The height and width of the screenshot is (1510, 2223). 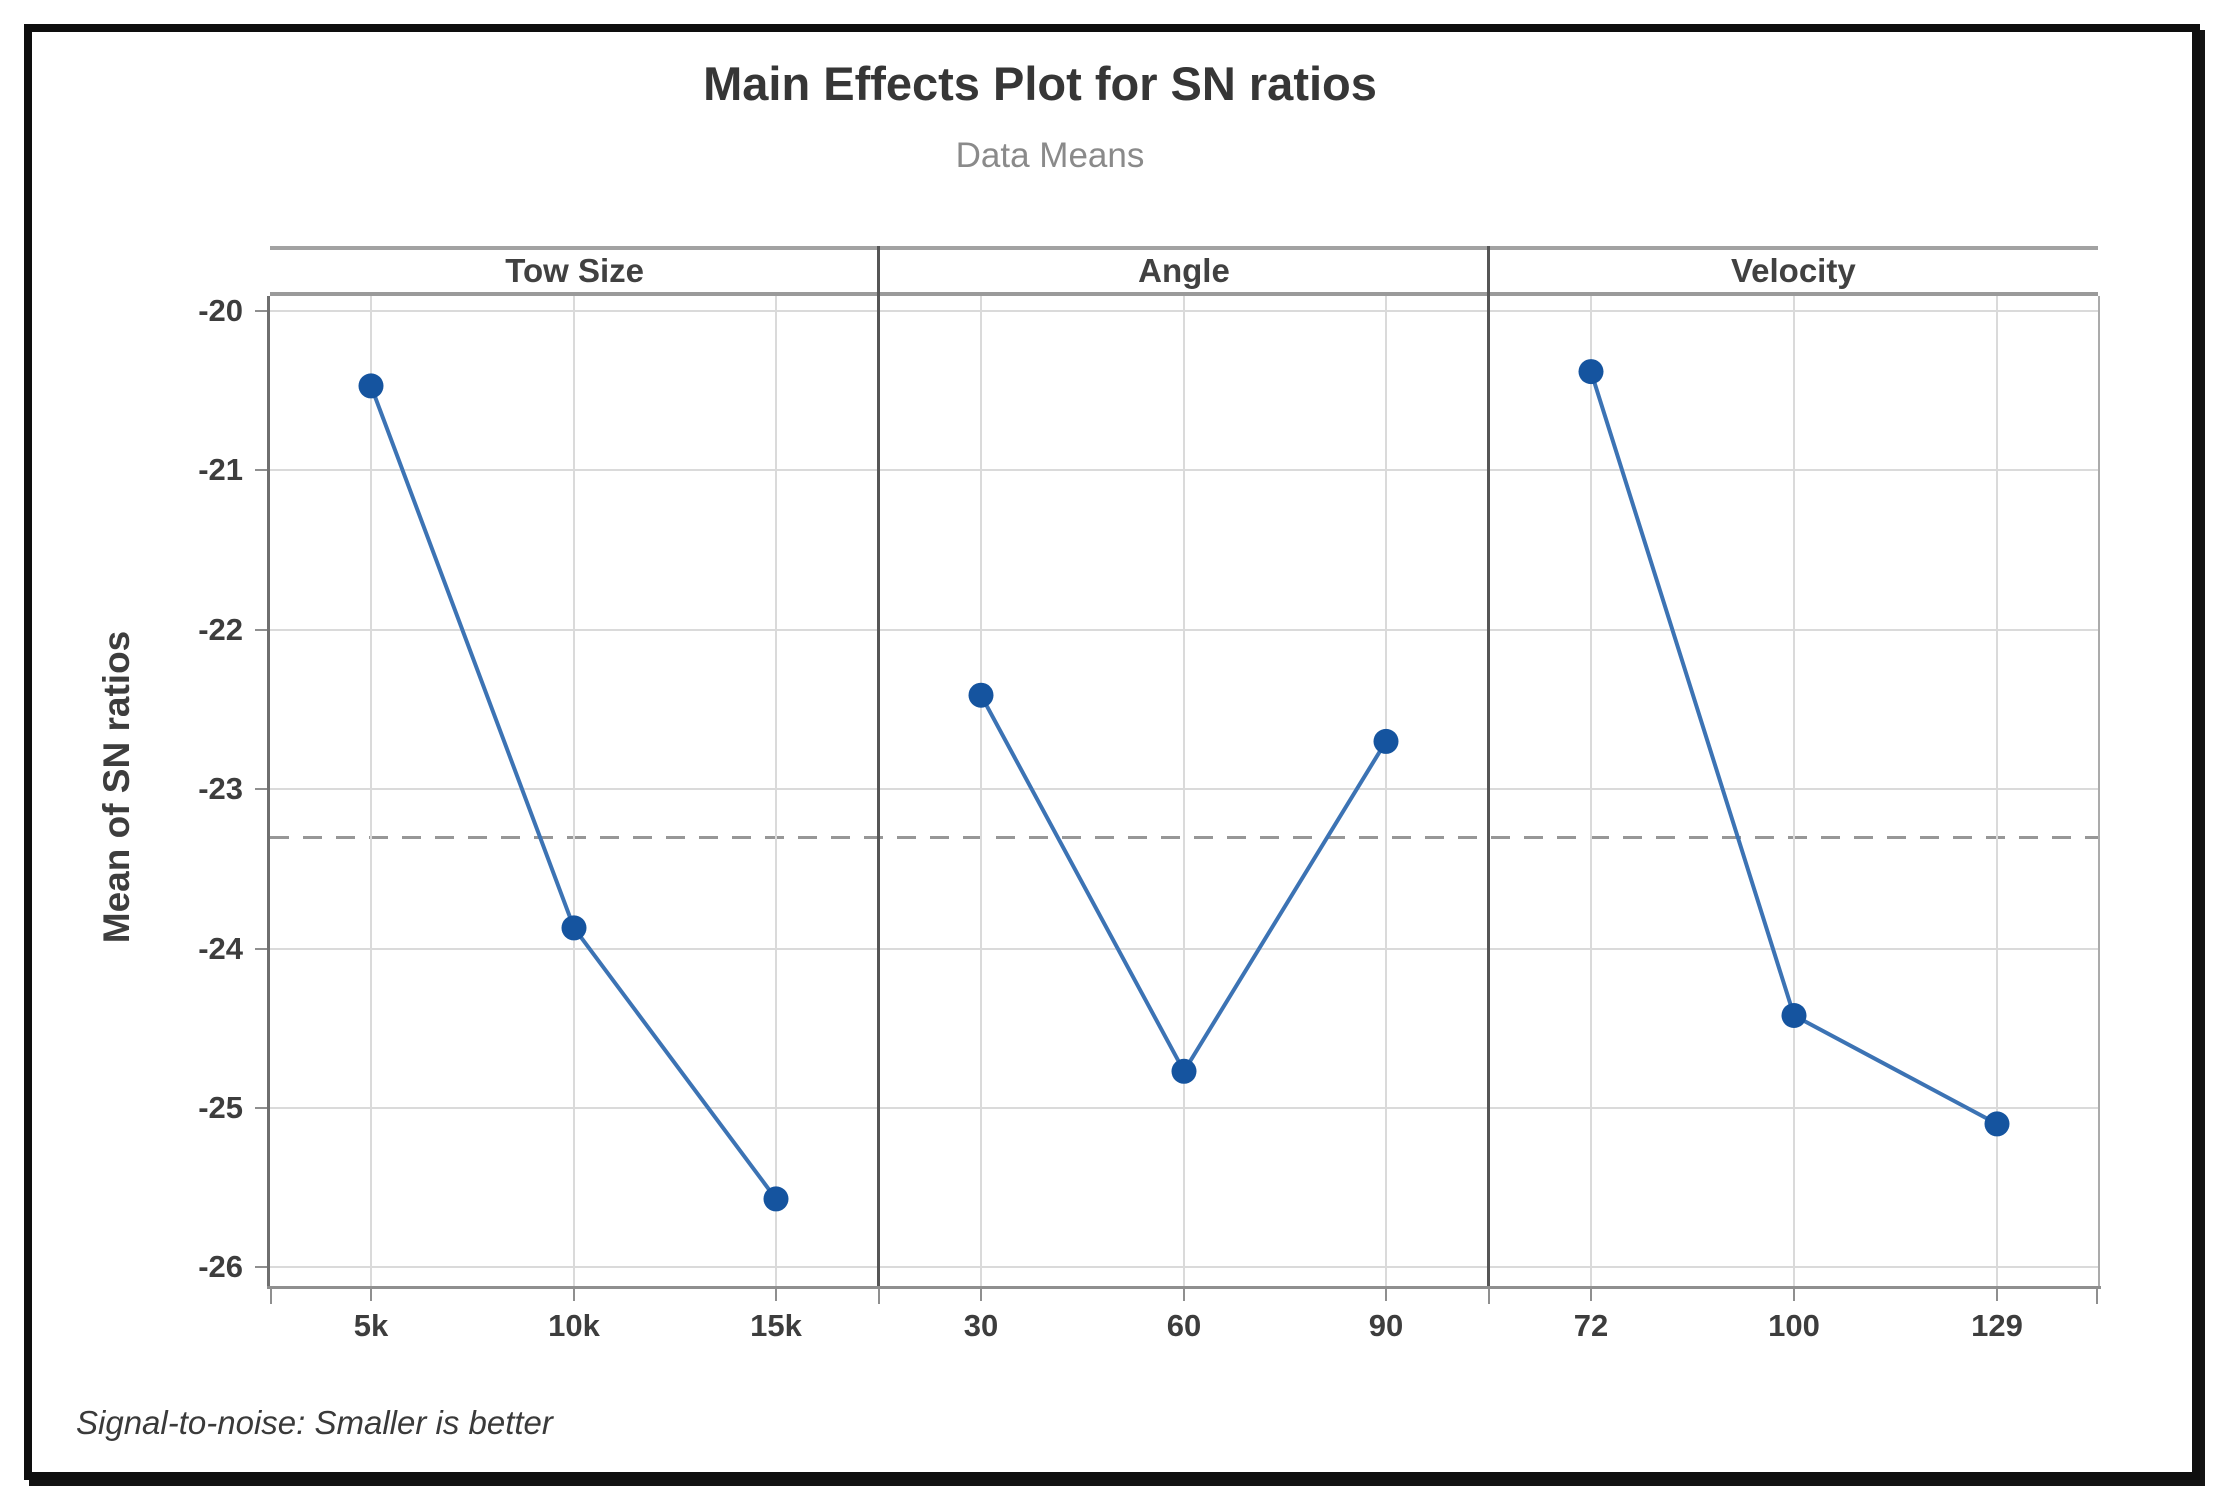 I want to click on x-axis-tick-marks, so click(x=1184, y=1298).